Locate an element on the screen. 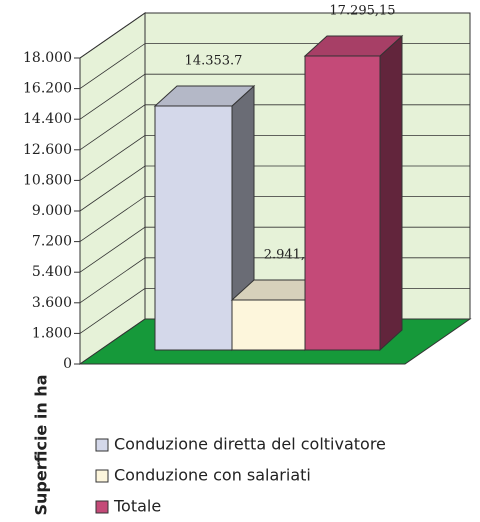 The height and width of the screenshot is (522, 480). legend-label: Totale is located at coordinates (137, 506).